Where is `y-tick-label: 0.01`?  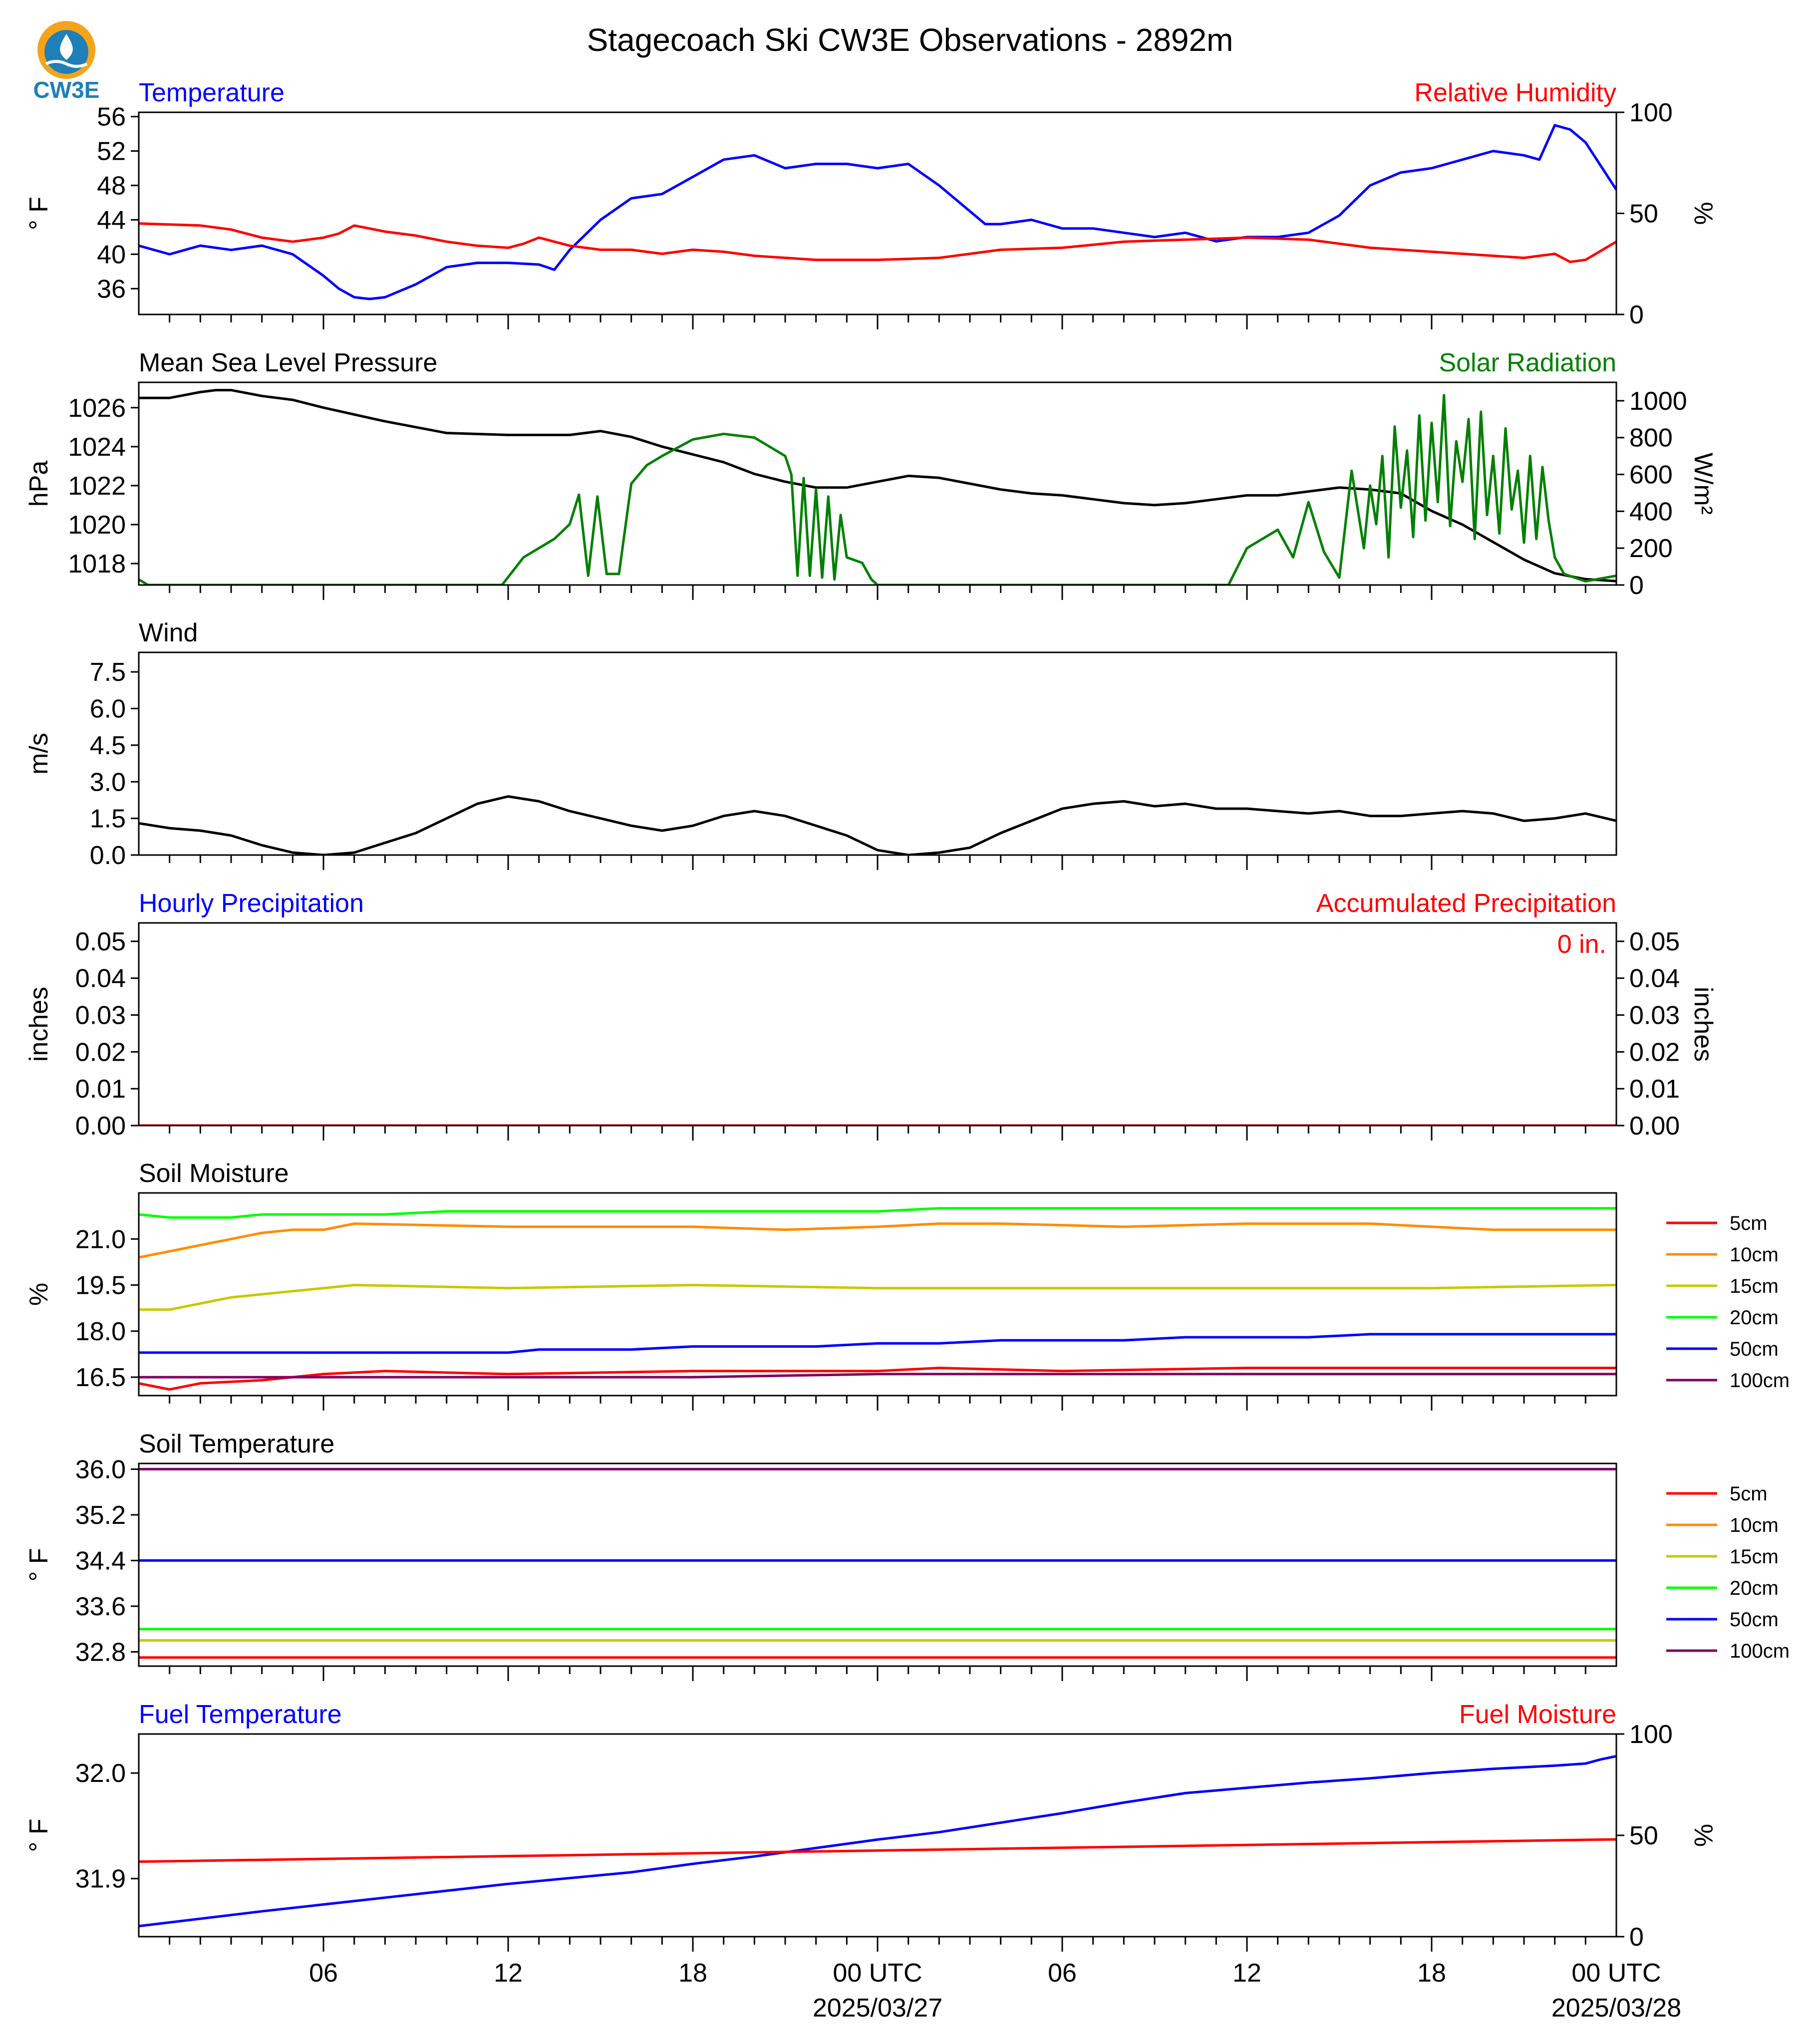 y-tick-label: 0.01 is located at coordinates (100, 1089).